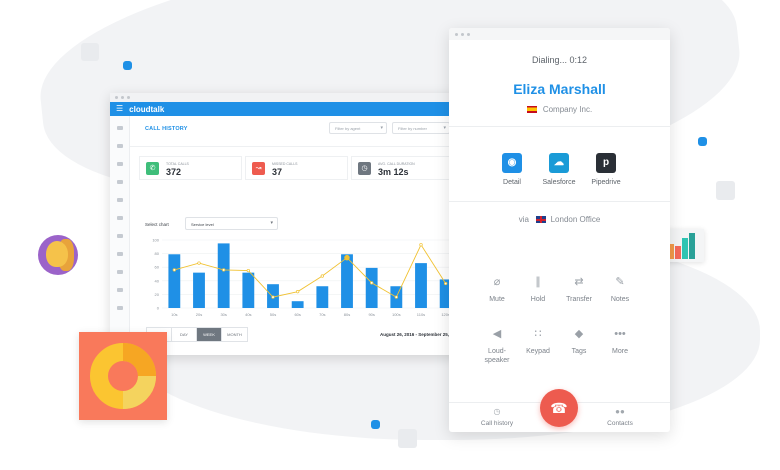 This screenshot has height=470, width=780. I want to click on transfer-button: ⇄ Transfer, so click(579, 289).